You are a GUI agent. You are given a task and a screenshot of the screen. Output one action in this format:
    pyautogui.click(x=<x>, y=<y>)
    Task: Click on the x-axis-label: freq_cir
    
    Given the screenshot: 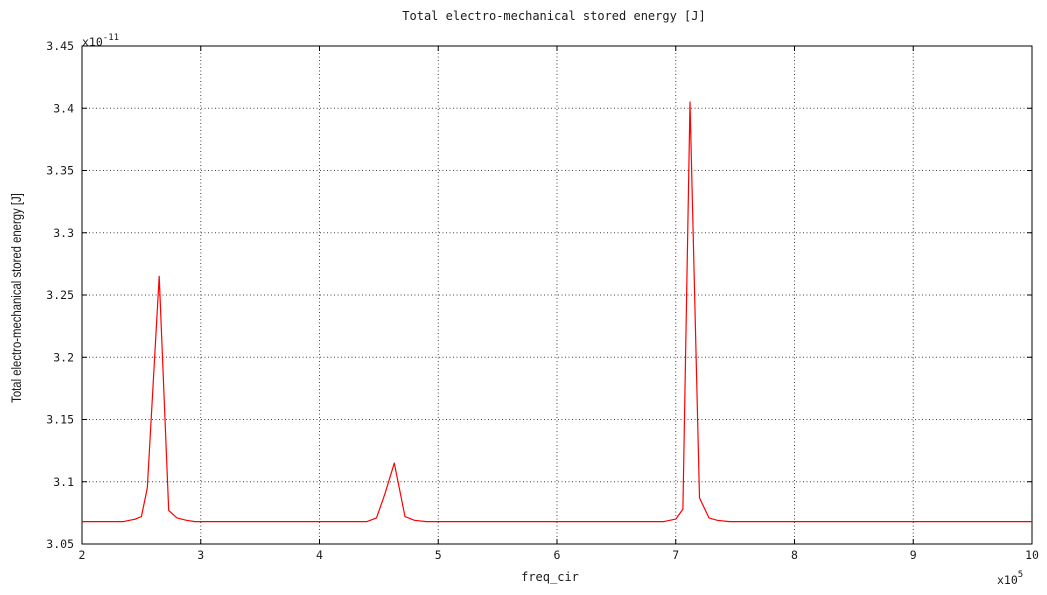 What is the action you would take?
    pyautogui.click(x=550, y=577)
    